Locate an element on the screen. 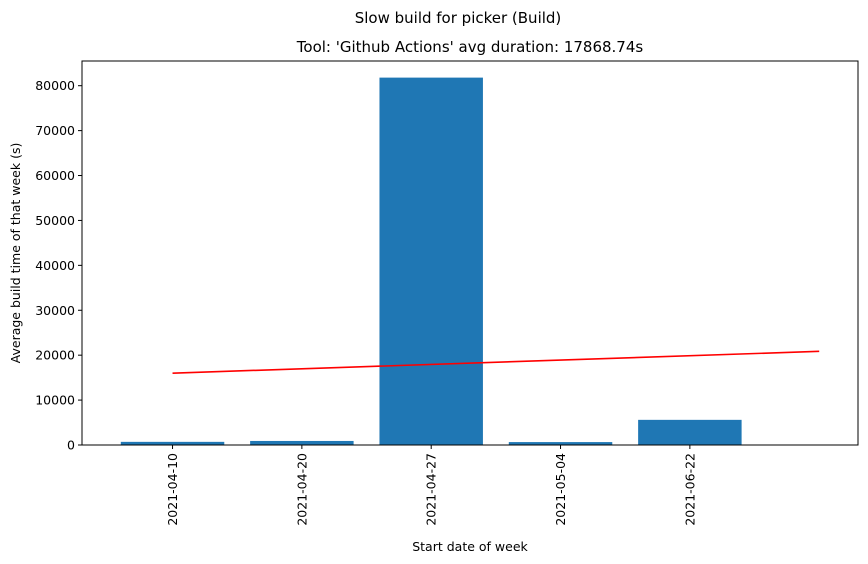 The image size is (868, 564). x-axis-title: Start date of week is located at coordinates (470, 546).